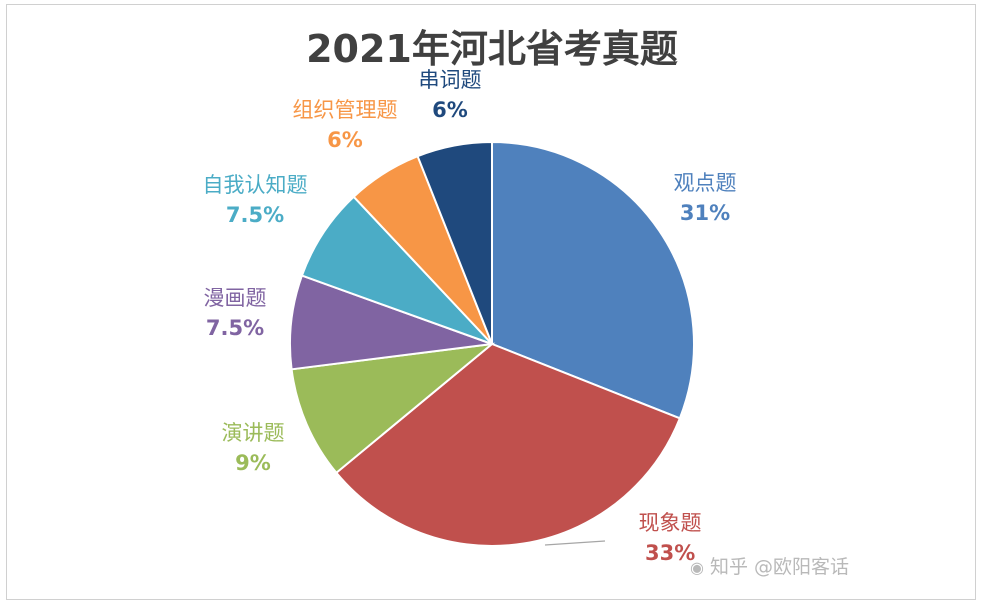 This screenshot has height=607, width=984. Describe the element at coordinates (255, 200) in the screenshot. I see `slice-label-ziwo: 自我认知题 7.5%` at that location.